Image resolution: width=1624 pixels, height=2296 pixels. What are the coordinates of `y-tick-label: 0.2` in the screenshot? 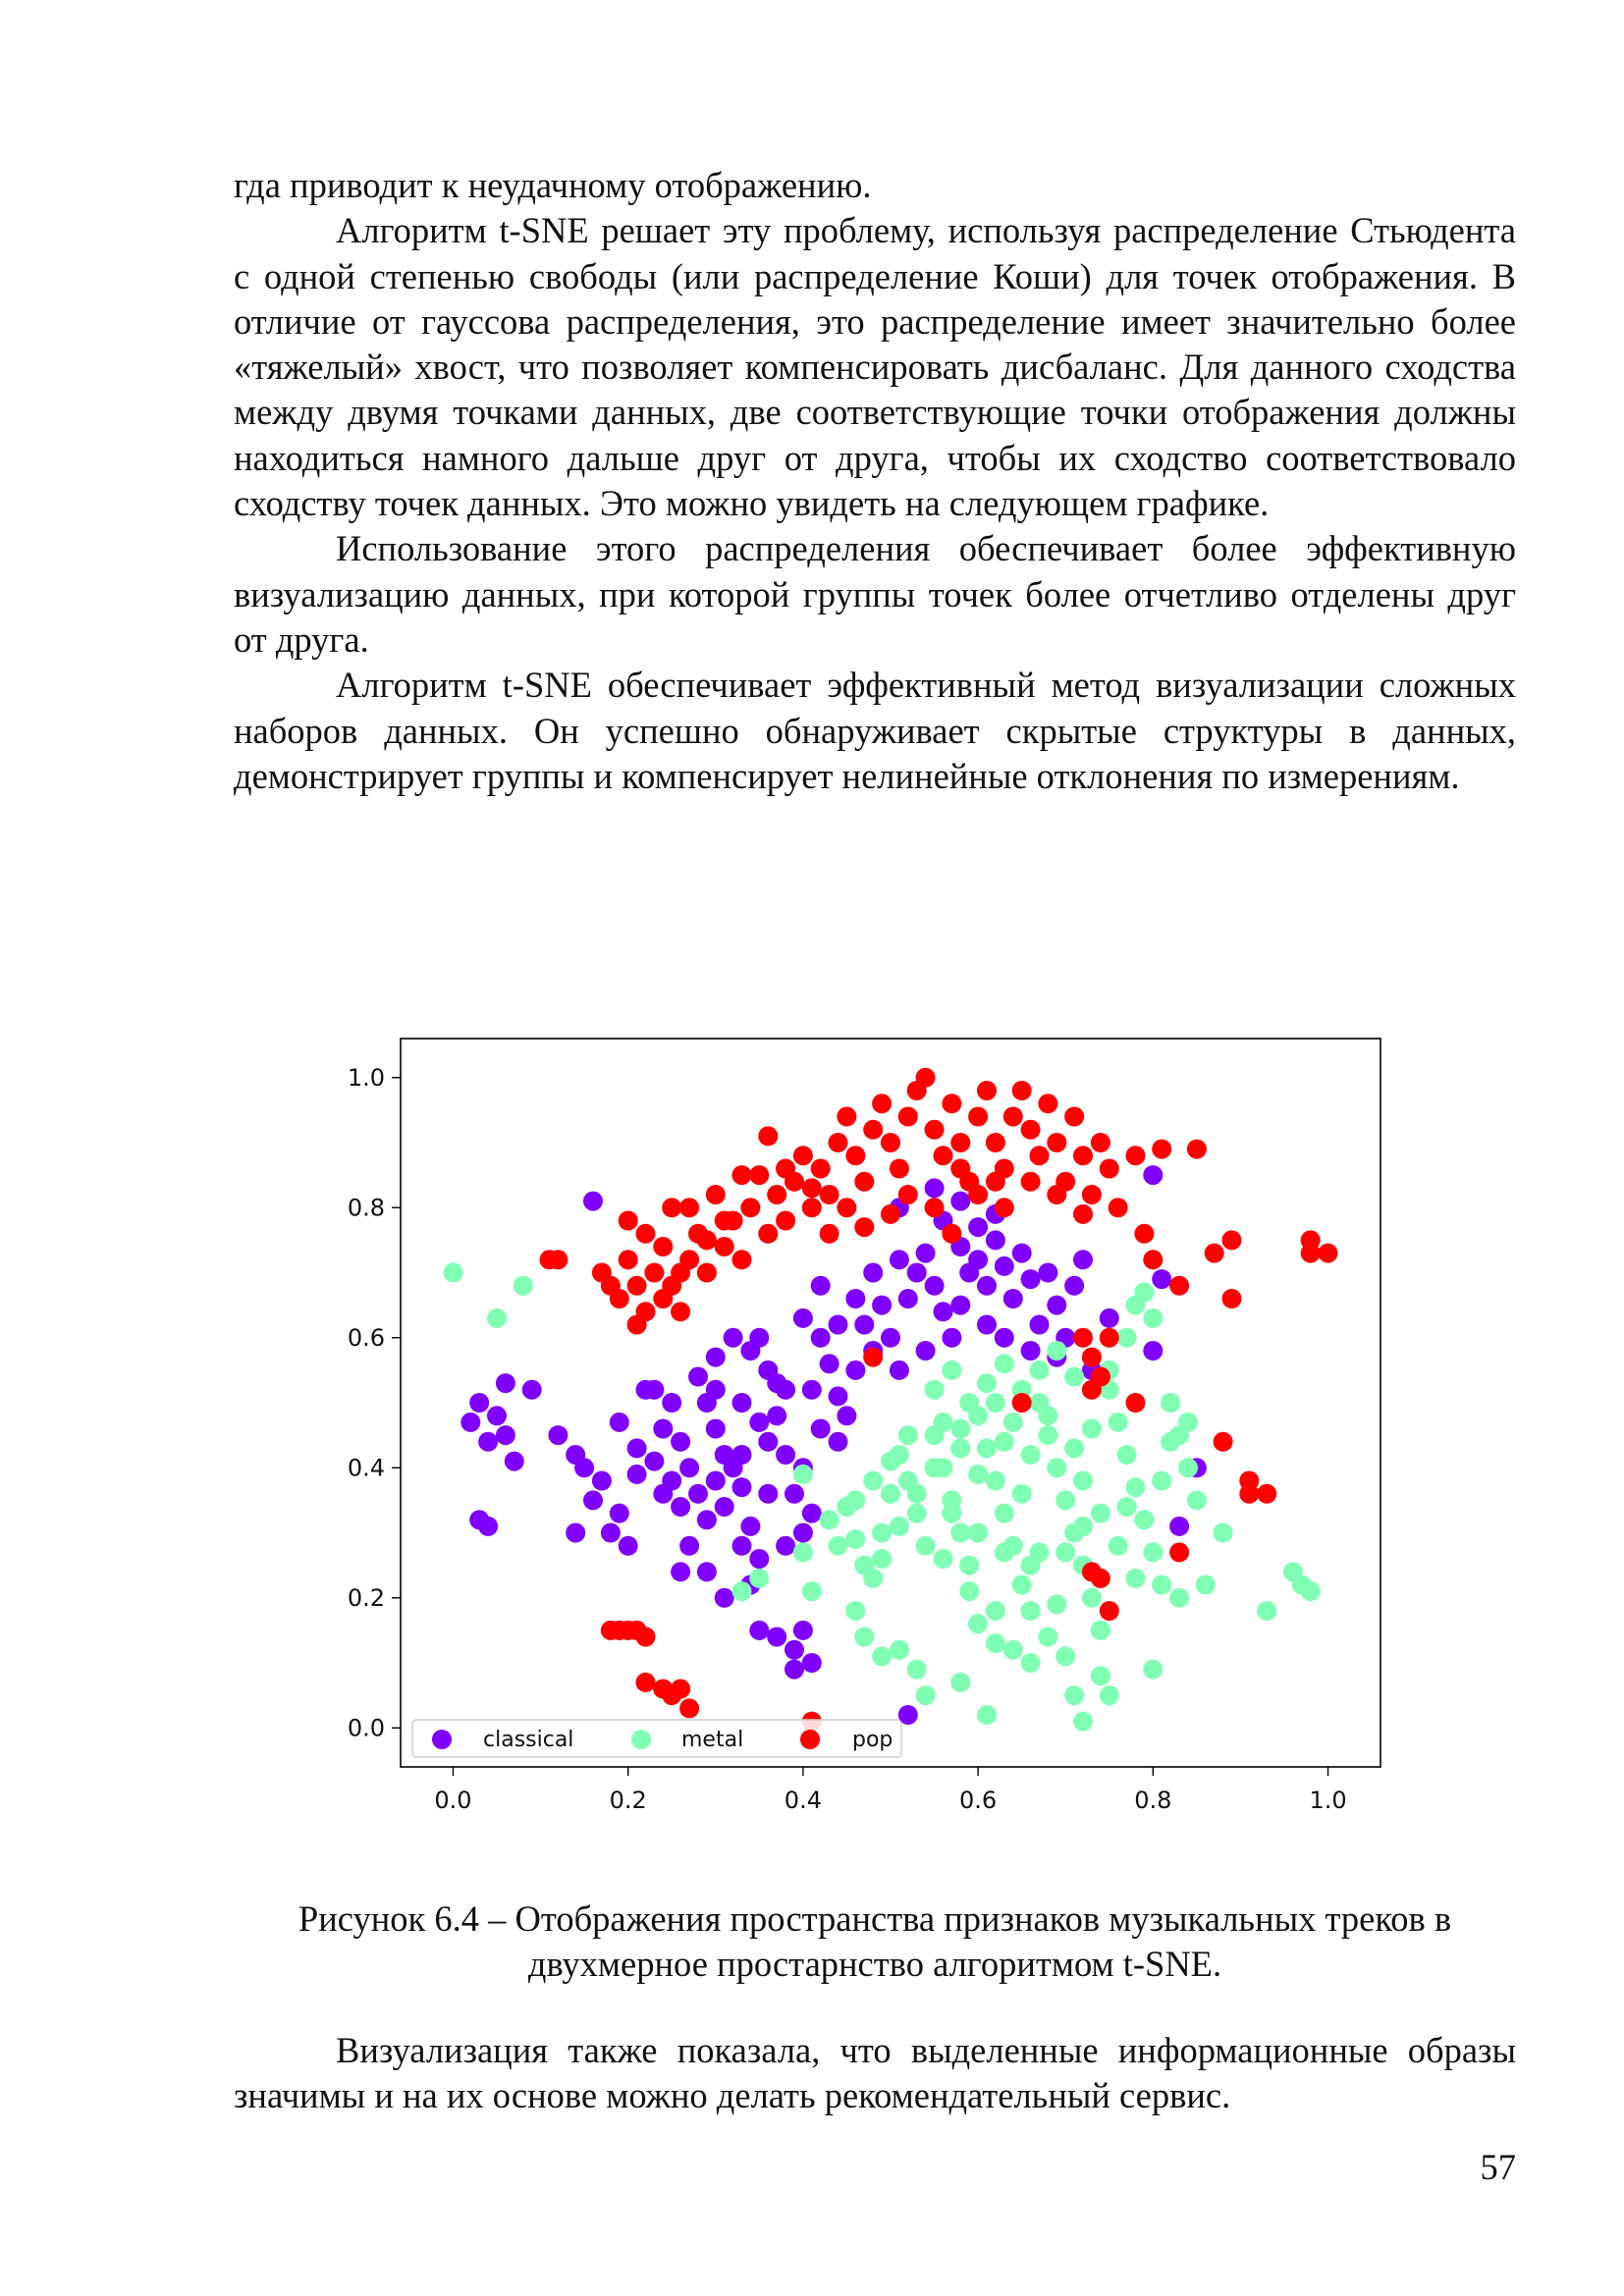 It's located at (366, 1598).